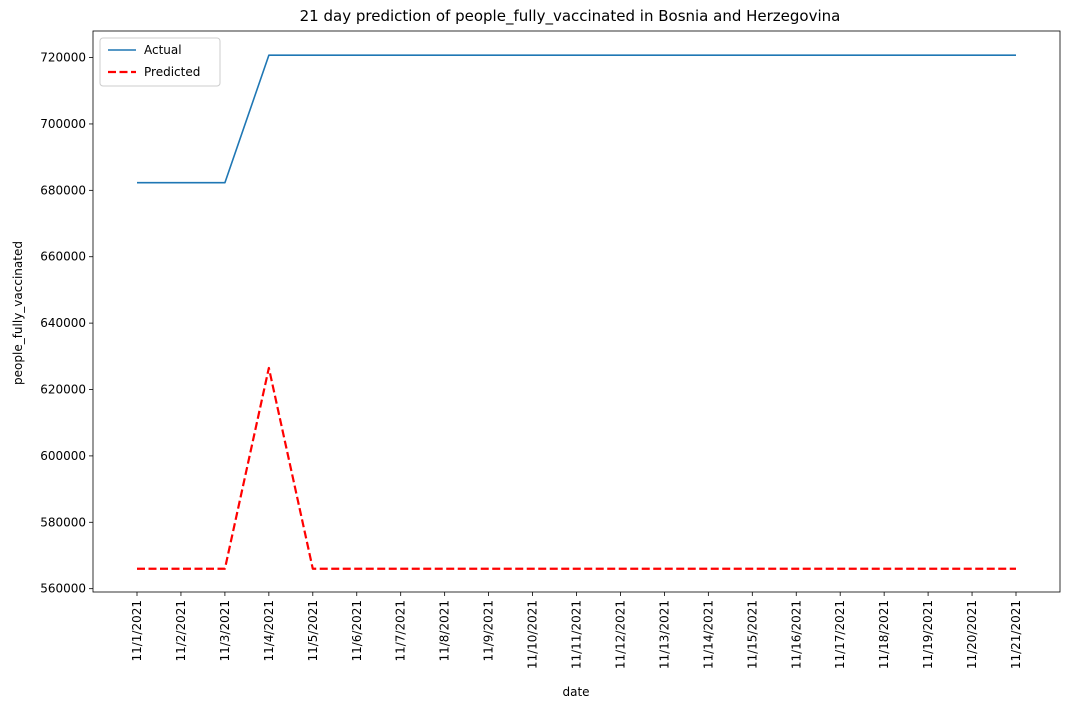 The image size is (1070, 709). I want to click on x-tick-label: 11/20/2021, so click(972, 634).